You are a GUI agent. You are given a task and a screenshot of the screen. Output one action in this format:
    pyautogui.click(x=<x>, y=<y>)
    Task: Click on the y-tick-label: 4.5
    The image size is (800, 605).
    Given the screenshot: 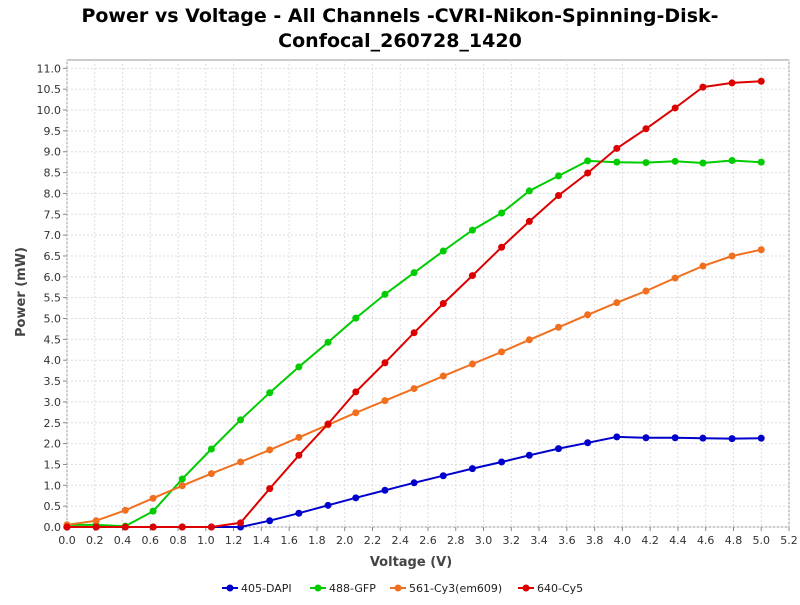 What is the action you would take?
    pyautogui.click(x=53, y=339)
    